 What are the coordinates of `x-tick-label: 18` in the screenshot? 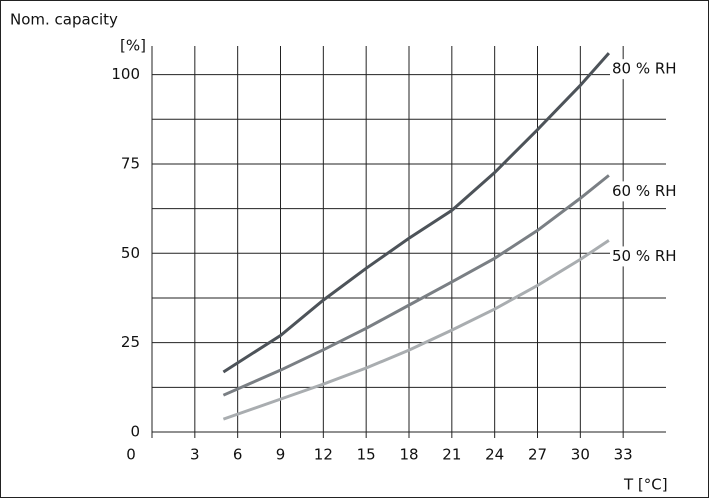 It's located at (408, 455).